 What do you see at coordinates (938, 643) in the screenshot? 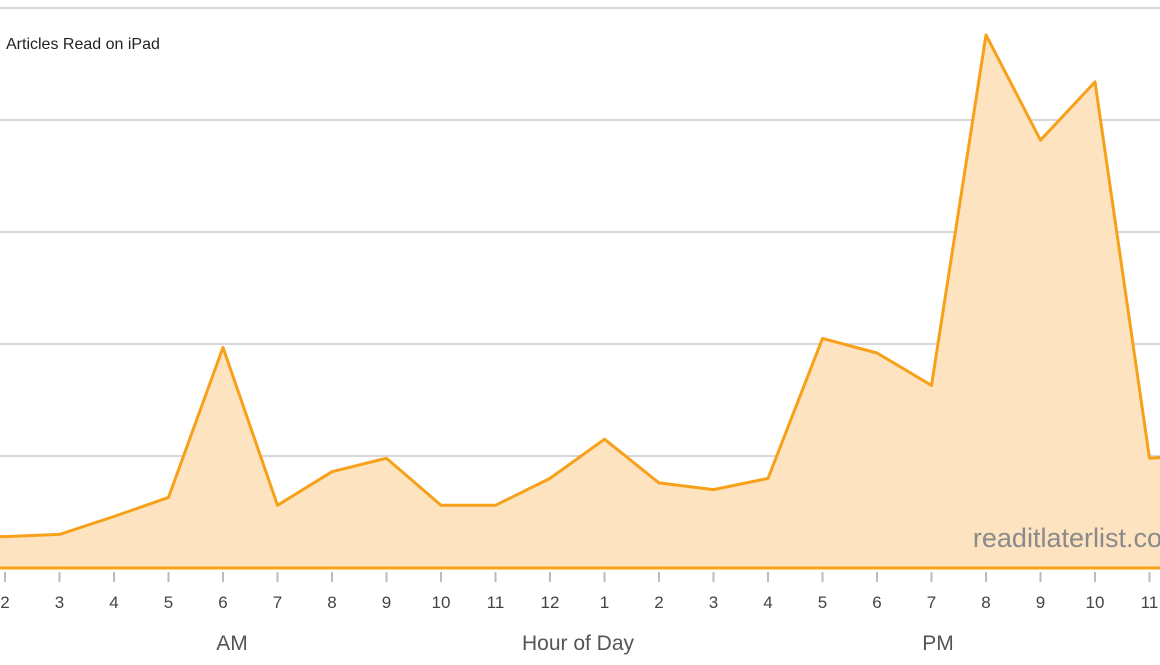
I see `pm-label: PM` at bounding box center [938, 643].